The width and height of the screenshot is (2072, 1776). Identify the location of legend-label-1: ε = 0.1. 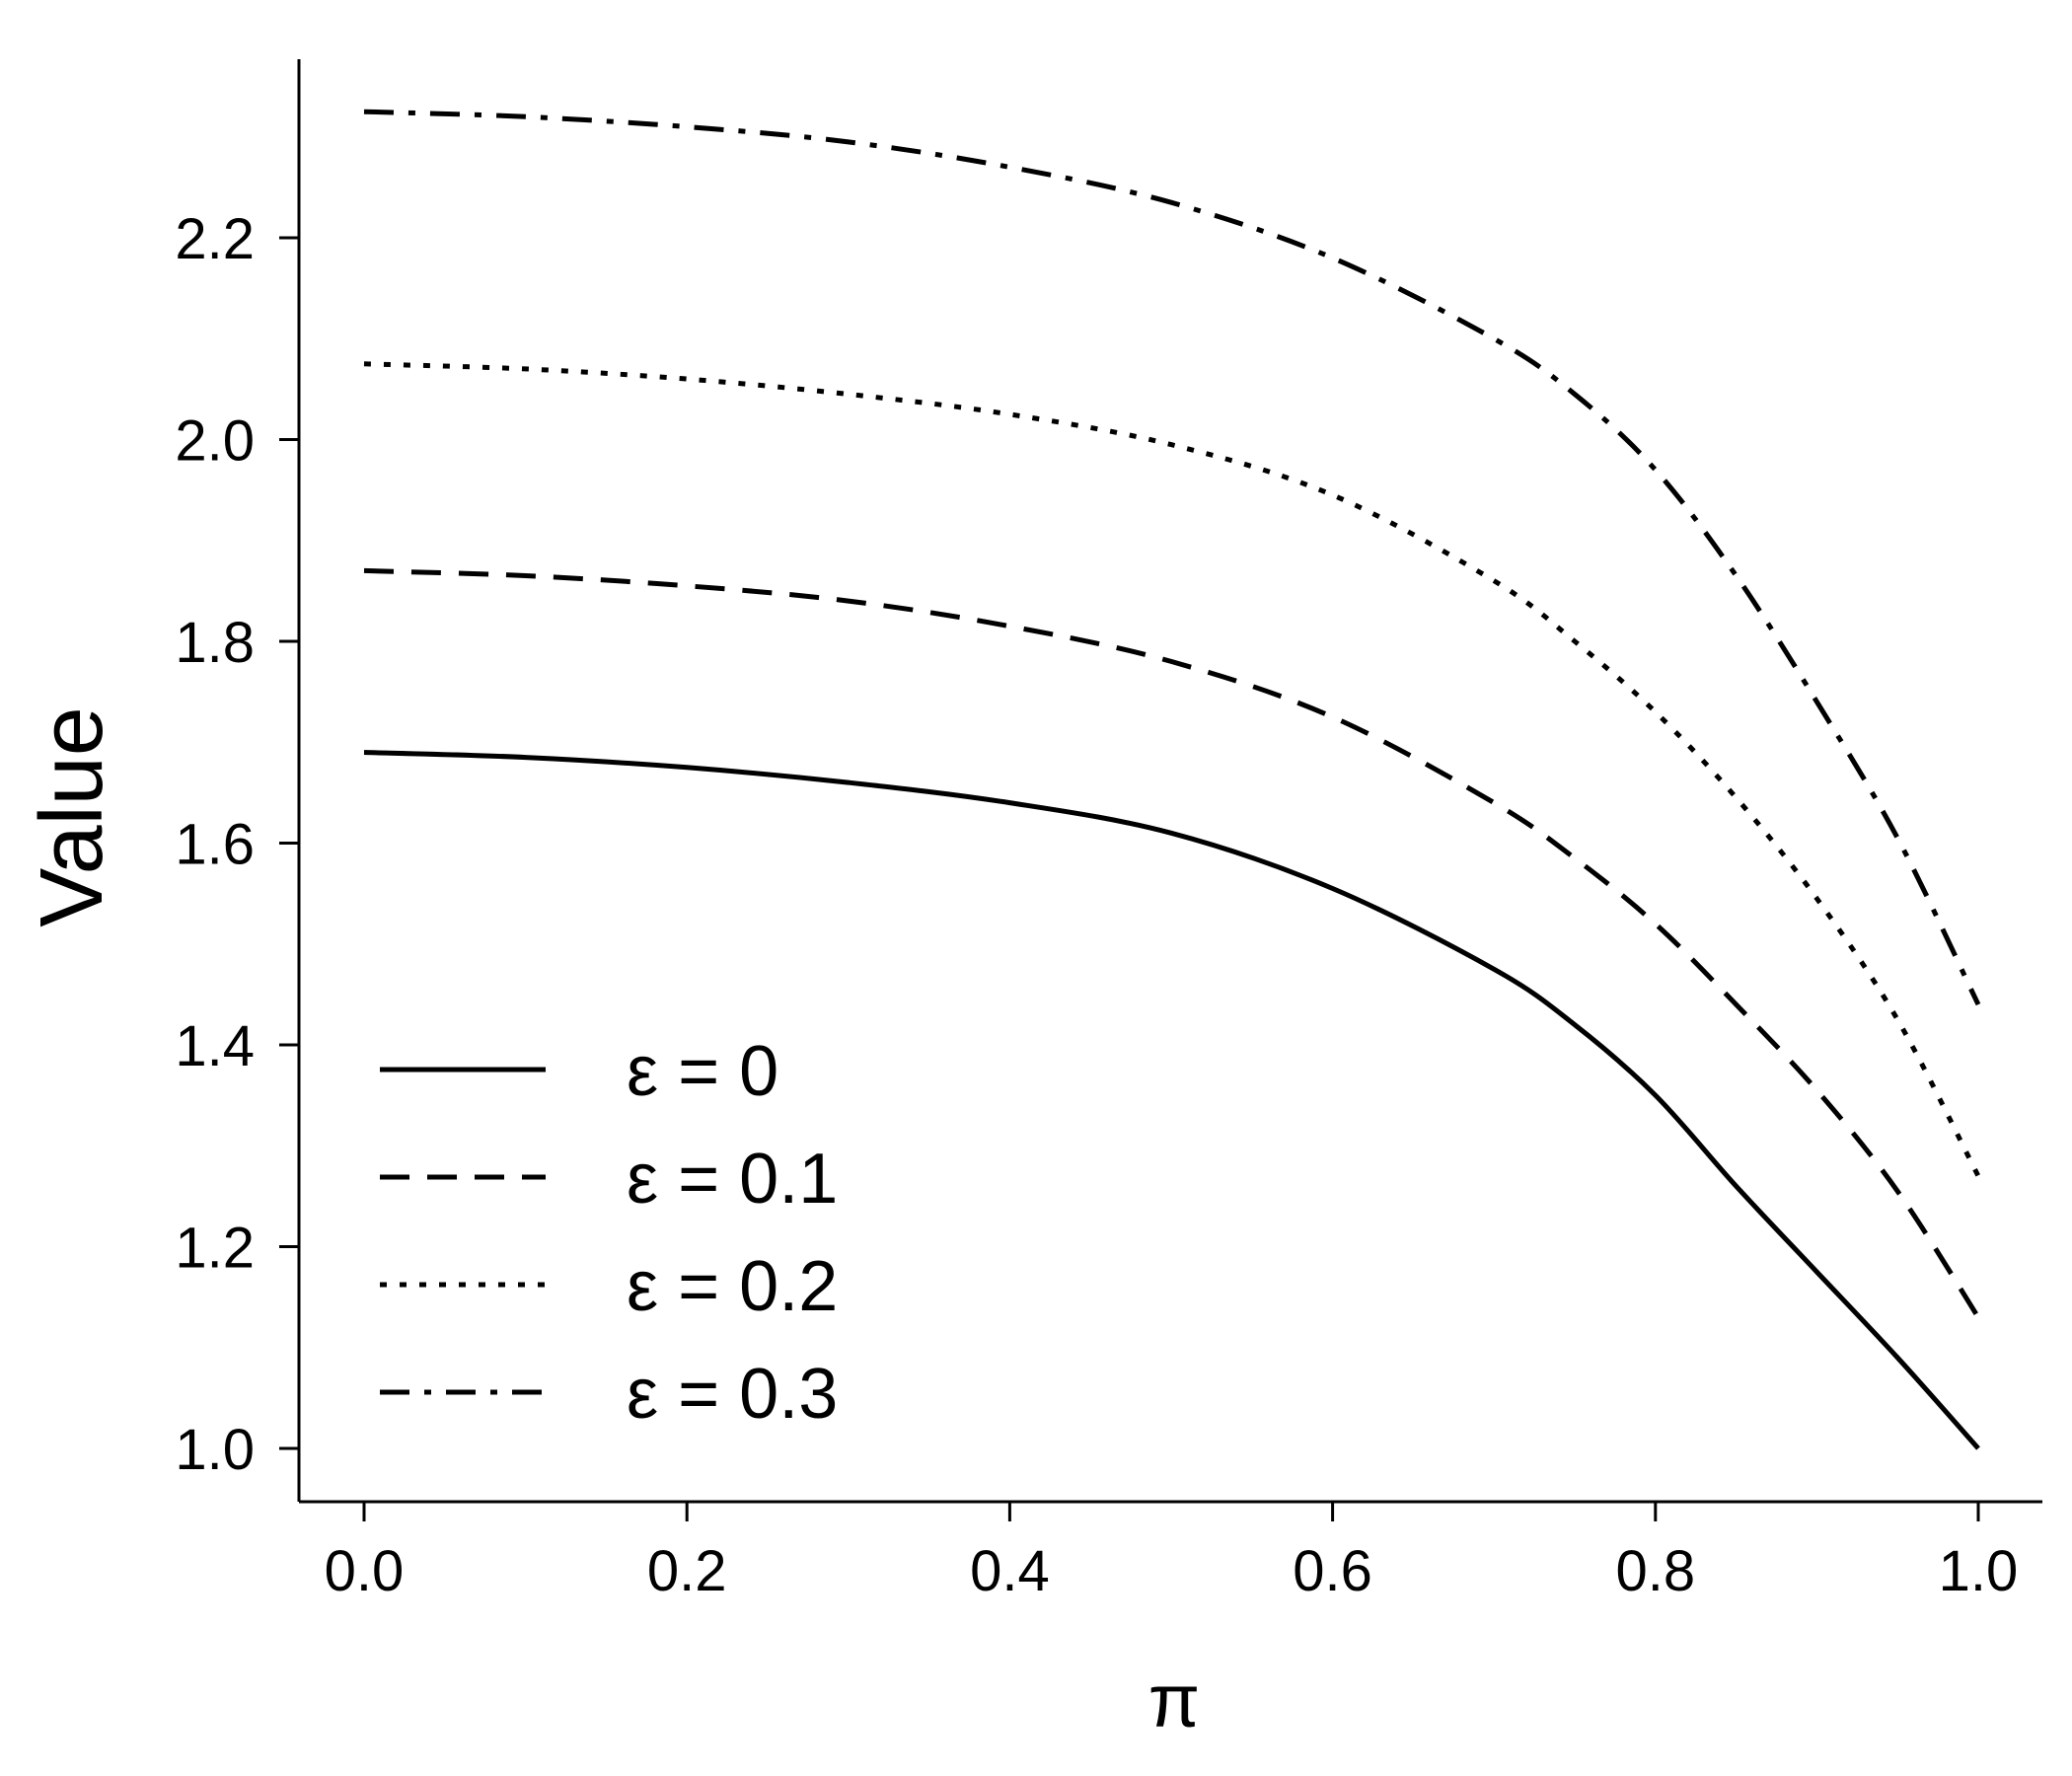
(733, 1180).